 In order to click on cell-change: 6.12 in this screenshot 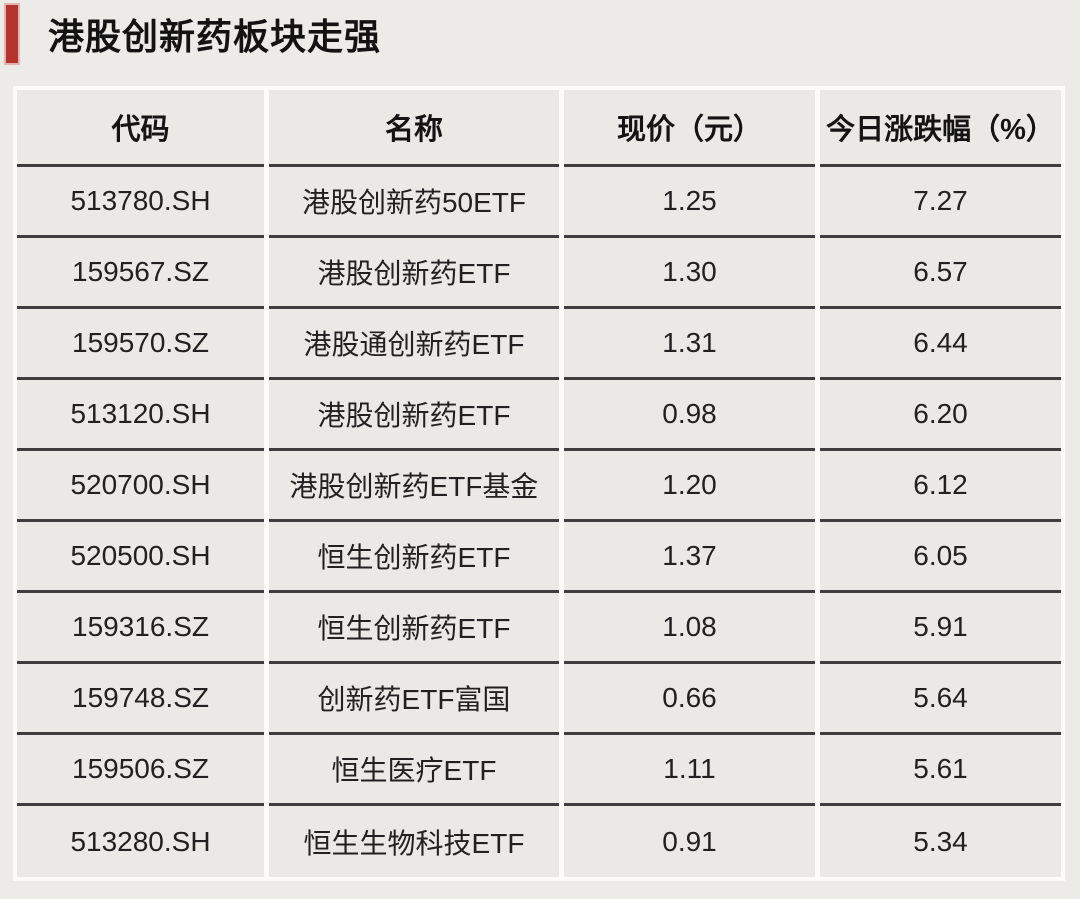, I will do `click(940, 486)`.